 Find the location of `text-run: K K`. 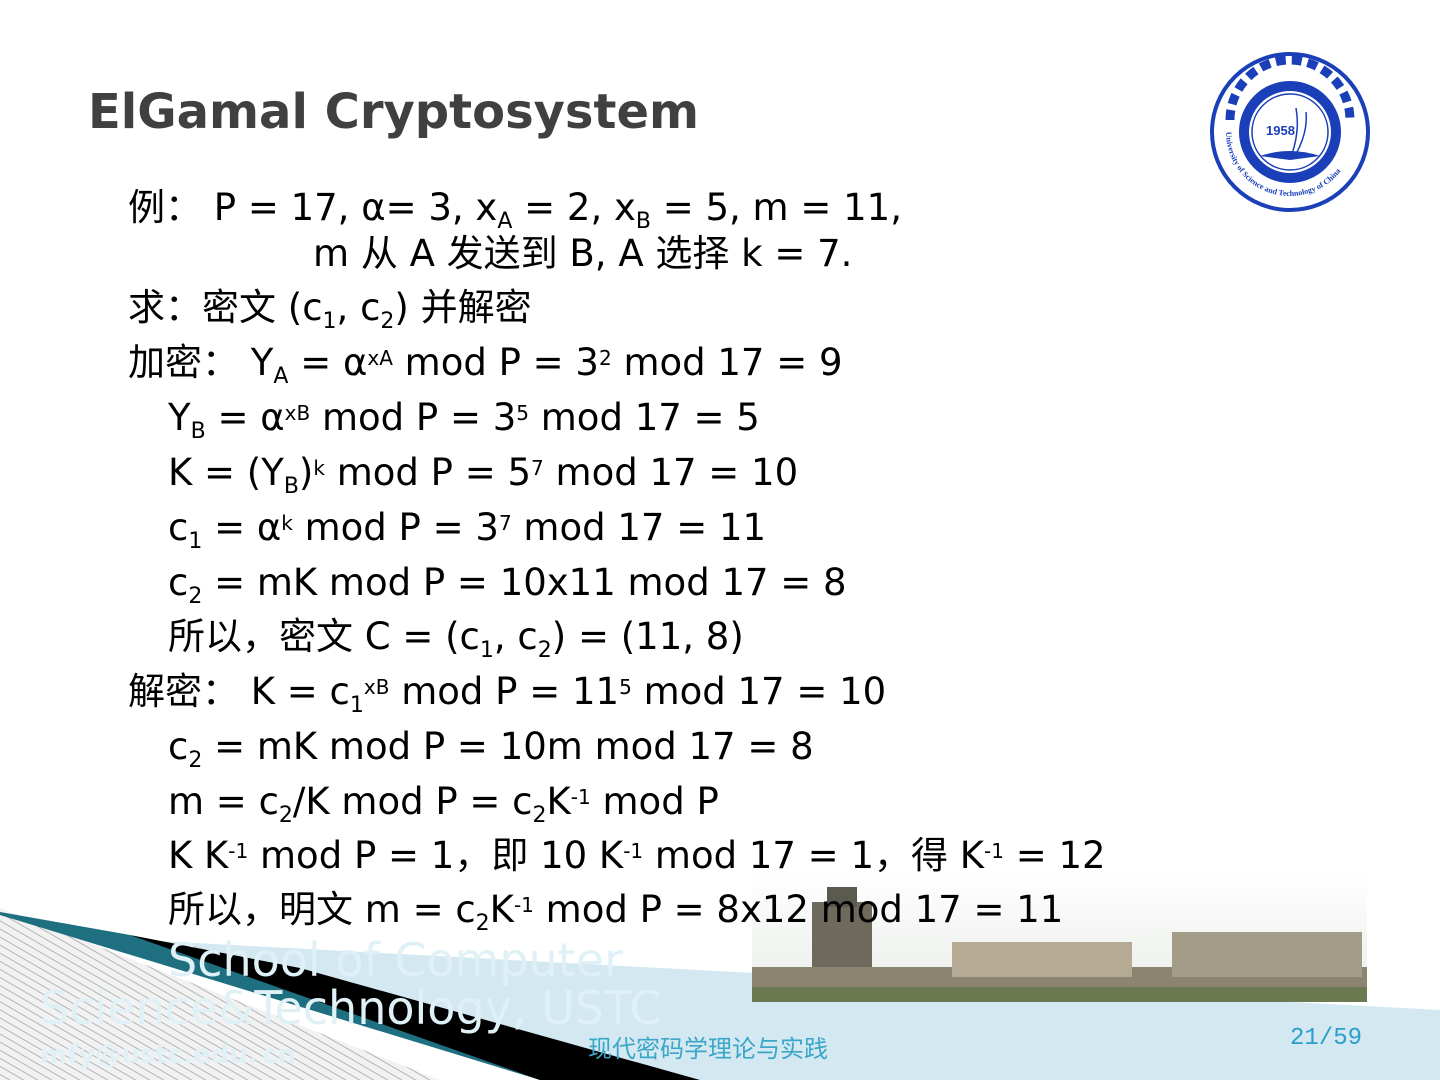

text-run: K K is located at coordinates (198, 855).